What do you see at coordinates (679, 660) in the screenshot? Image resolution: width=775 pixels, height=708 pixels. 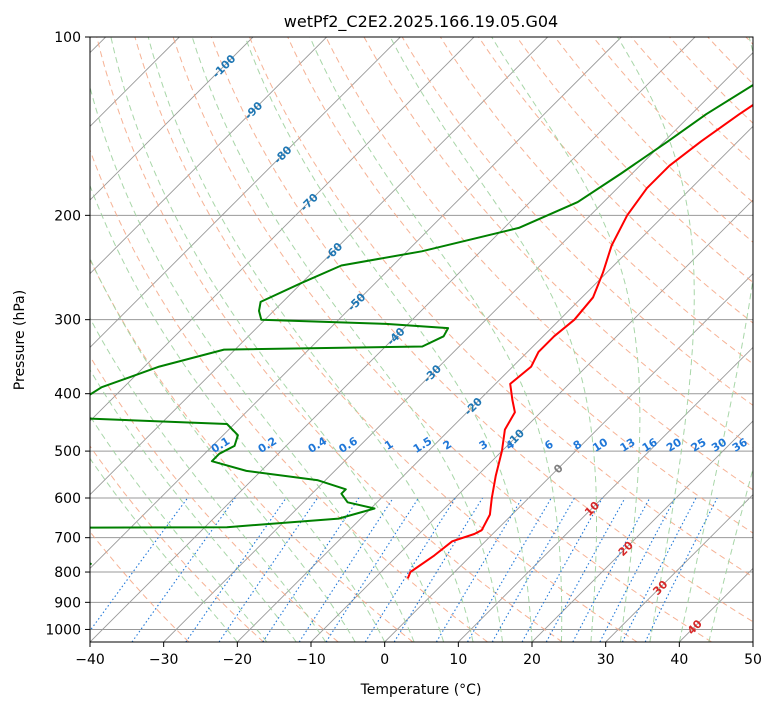 I see `x-tick-label: 40` at bounding box center [679, 660].